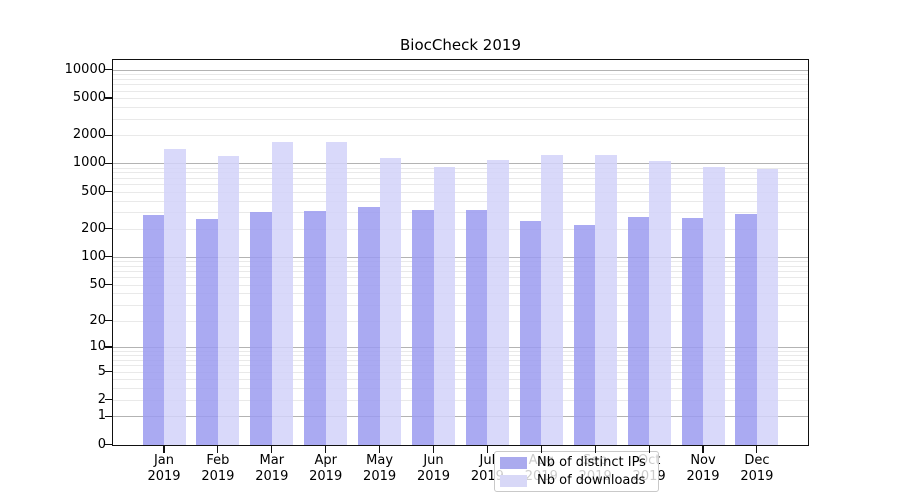  What do you see at coordinates (325, 460) in the screenshot?
I see `x-tick-label-line: Apr` at bounding box center [325, 460].